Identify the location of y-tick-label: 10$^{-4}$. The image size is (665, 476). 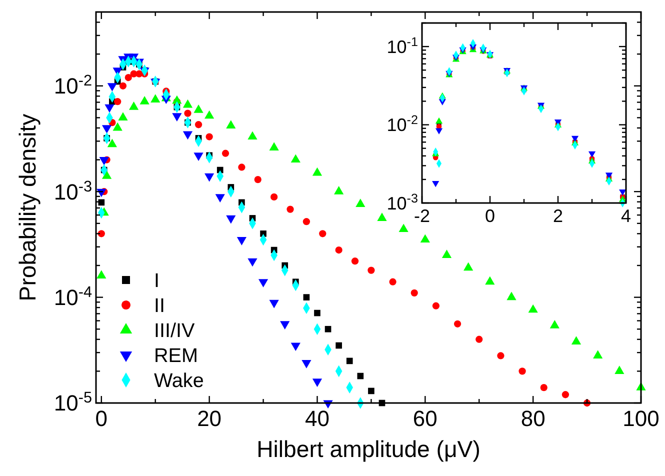
(73, 296).